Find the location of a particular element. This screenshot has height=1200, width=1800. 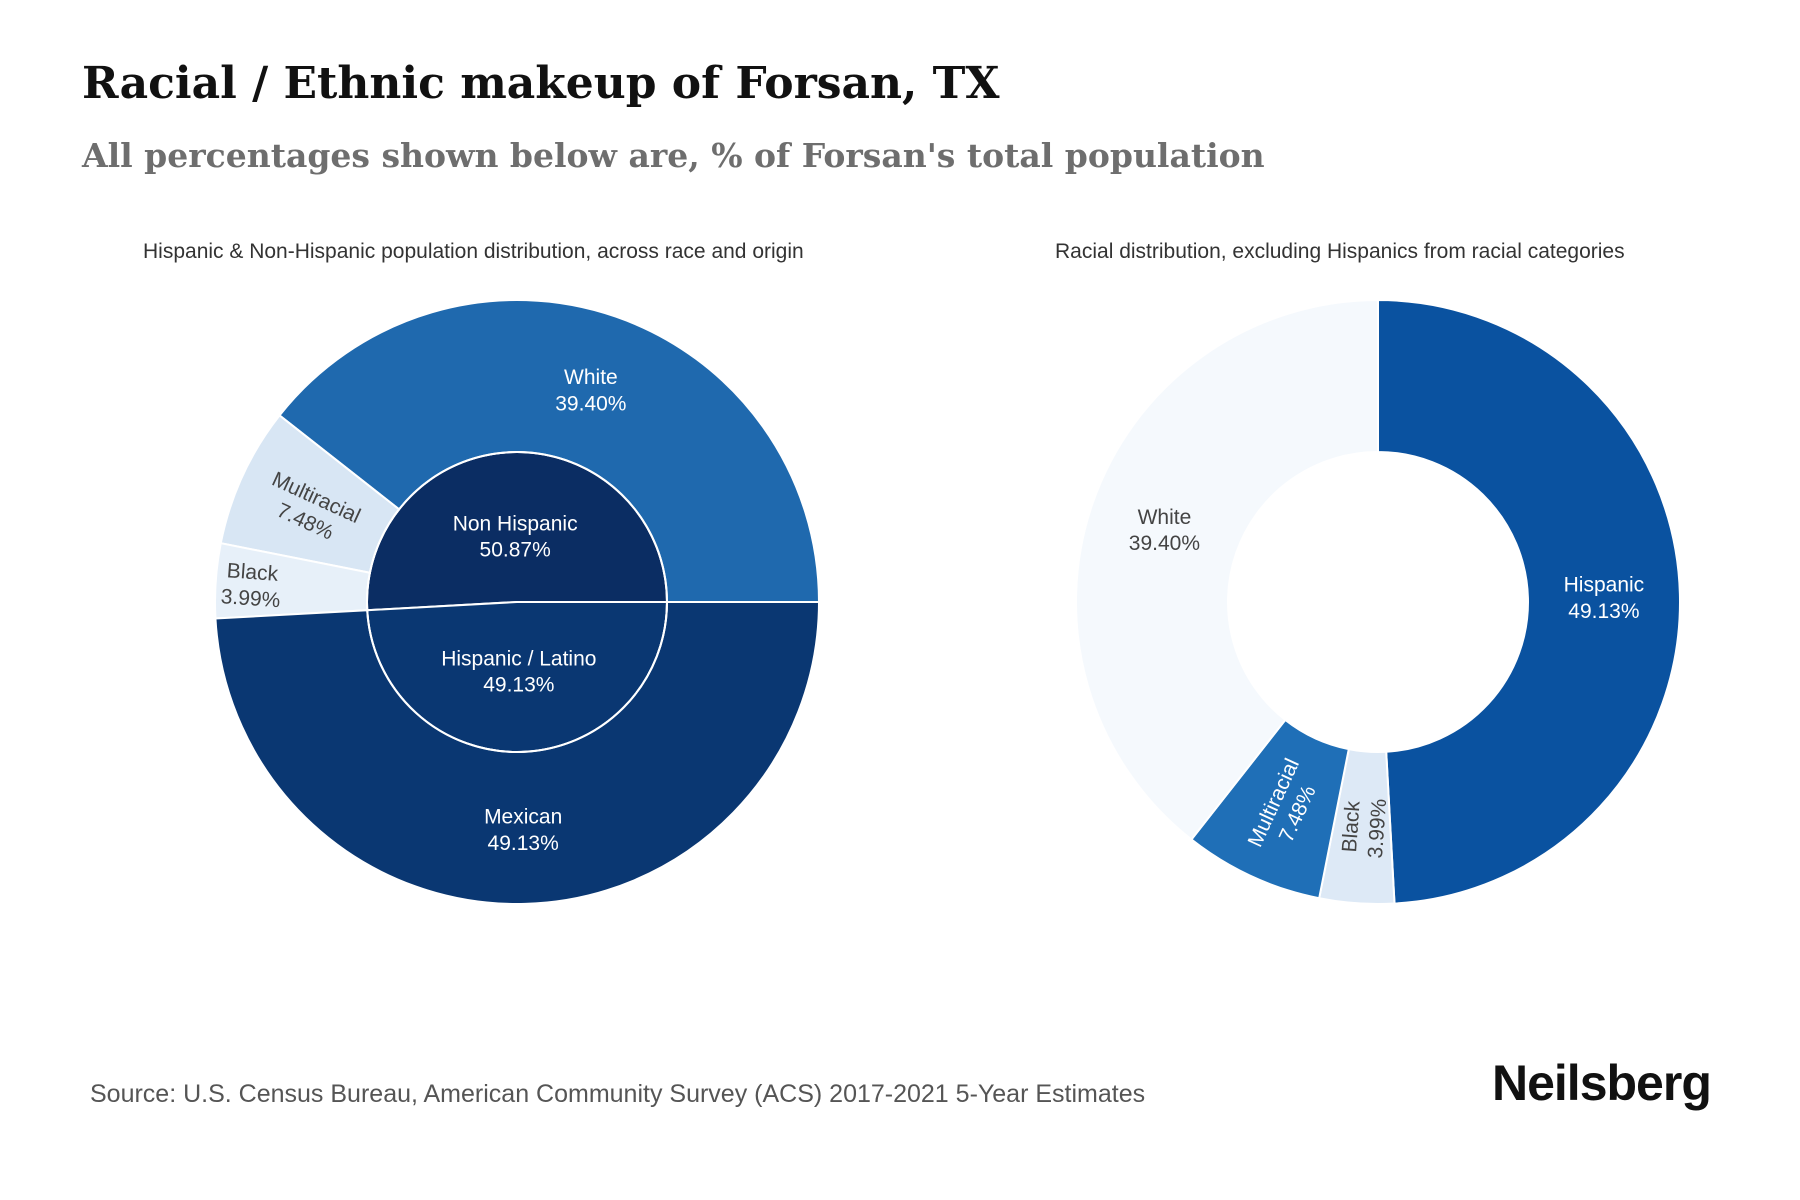

sunburst-inner-hispanic-latino-label: Hispanic / Latino 49.13% is located at coordinates (518, 671).